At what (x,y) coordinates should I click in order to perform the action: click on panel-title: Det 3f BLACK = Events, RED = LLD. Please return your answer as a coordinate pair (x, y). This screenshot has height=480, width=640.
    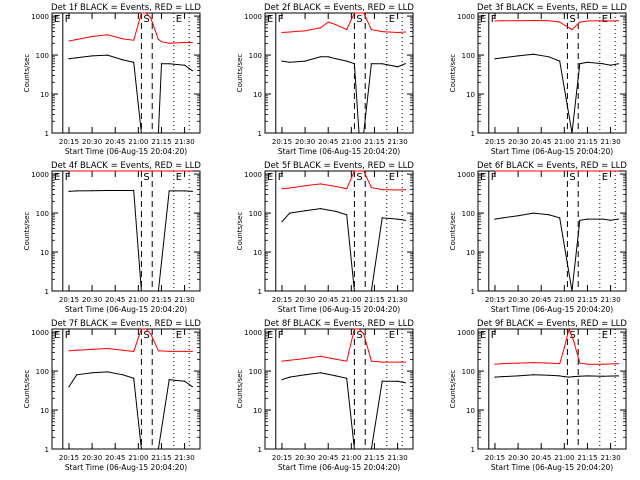
    Looking at the image, I should click on (552, 8).